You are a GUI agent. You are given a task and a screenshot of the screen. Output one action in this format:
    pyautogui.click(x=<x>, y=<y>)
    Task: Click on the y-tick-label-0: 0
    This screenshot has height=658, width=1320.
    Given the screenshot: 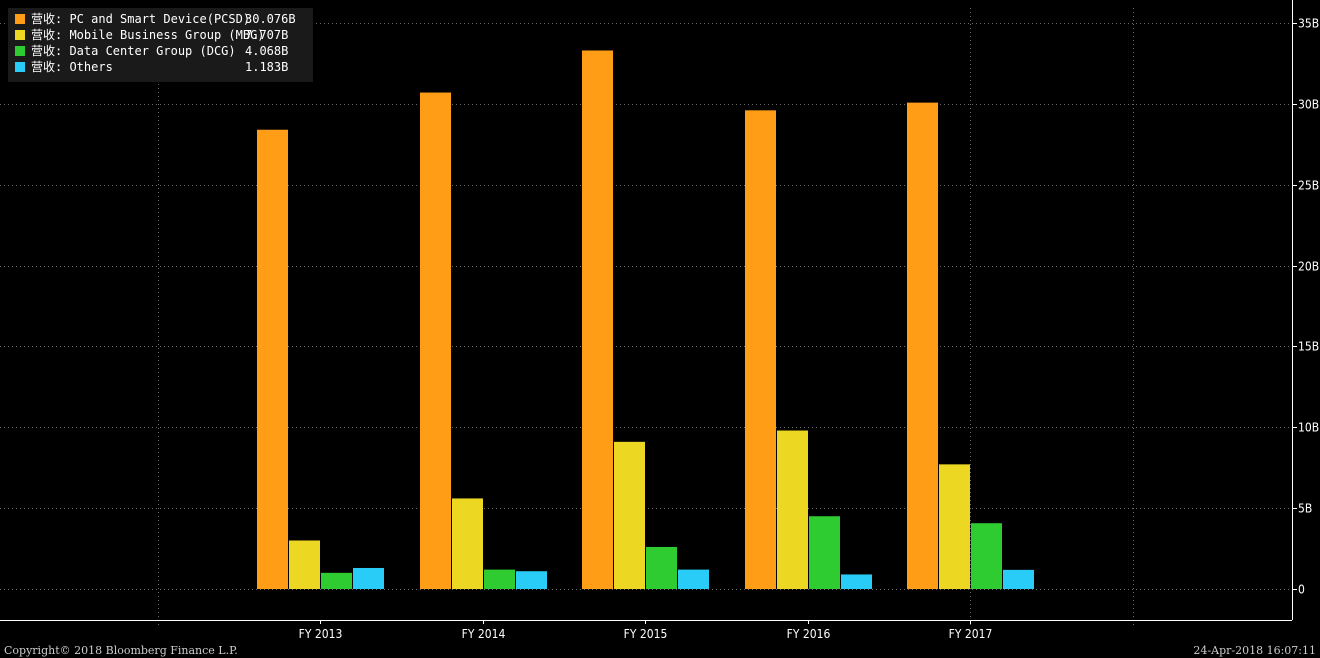 What is the action you would take?
    pyautogui.click(x=1301, y=590)
    